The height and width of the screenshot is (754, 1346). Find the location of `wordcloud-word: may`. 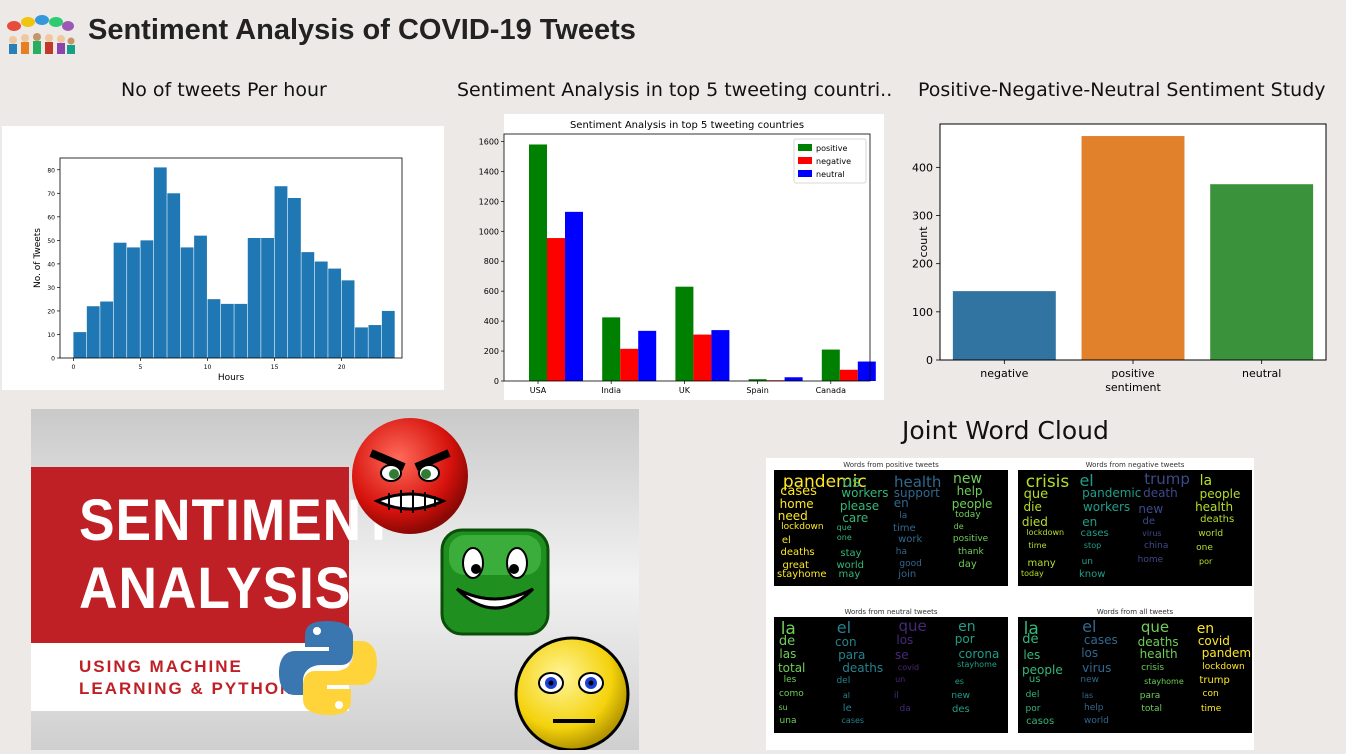

wordcloud-word: may is located at coordinates (849, 574).